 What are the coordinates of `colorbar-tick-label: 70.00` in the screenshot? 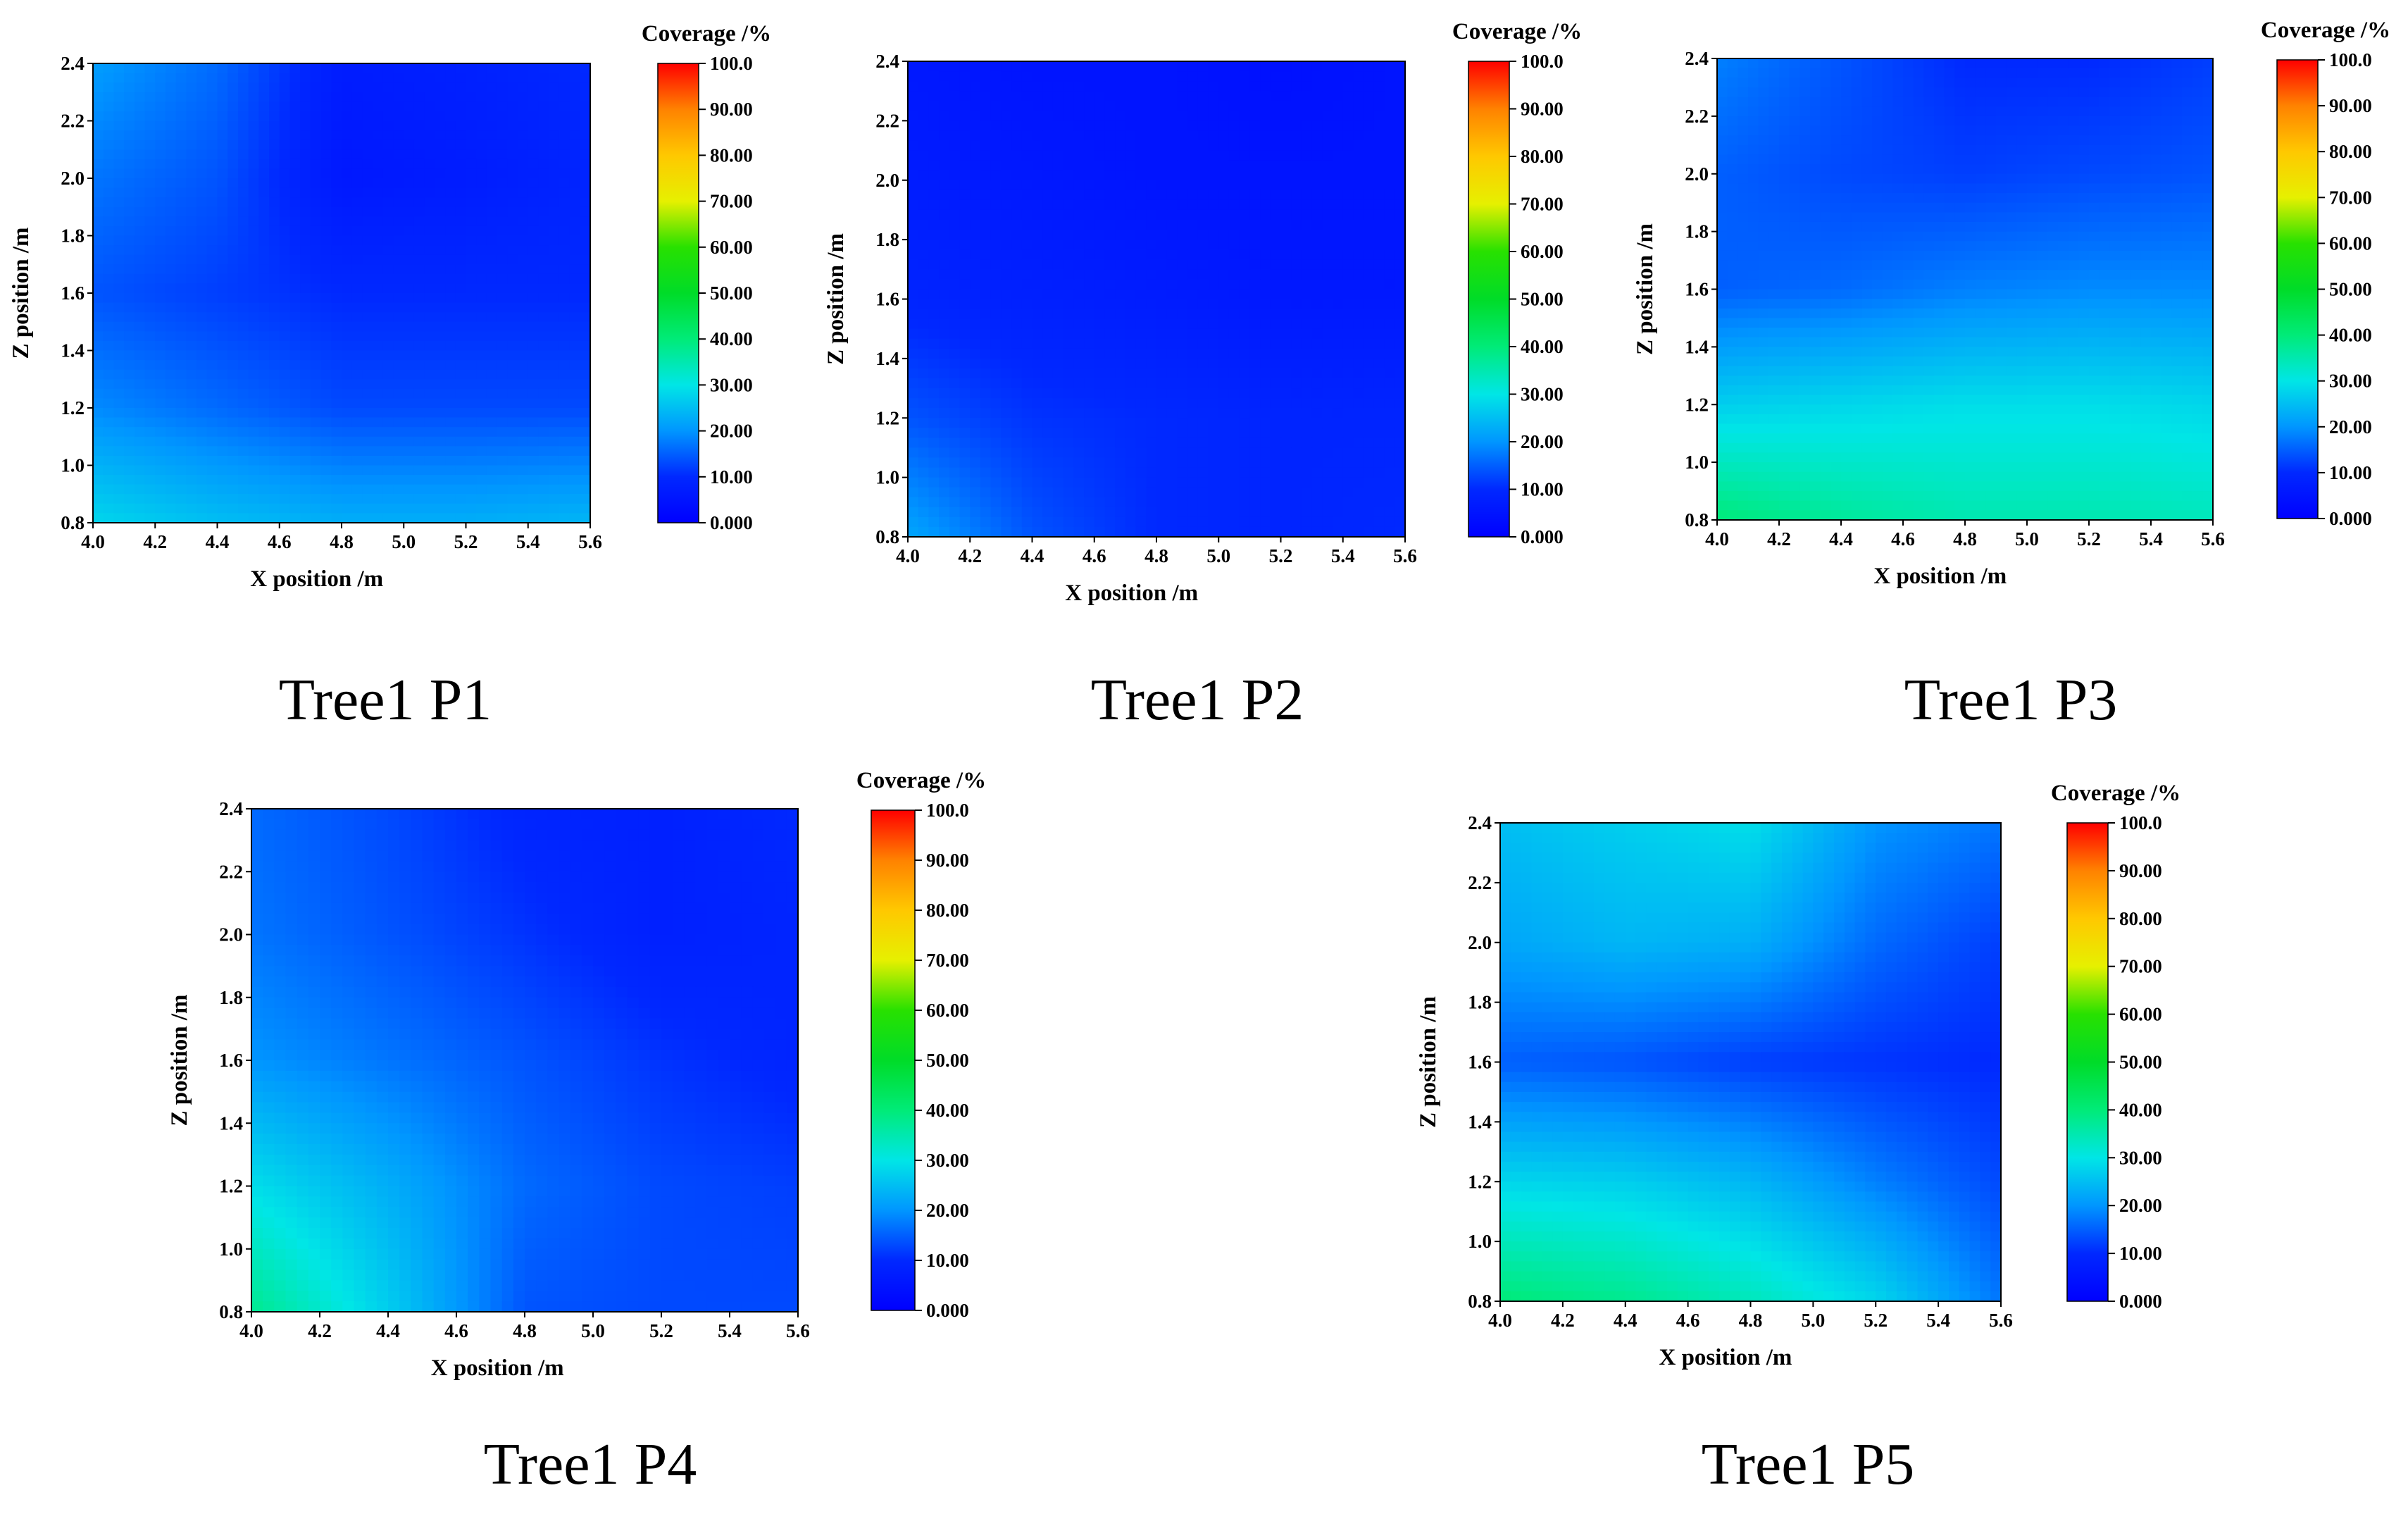 It's located at (1542, 204).